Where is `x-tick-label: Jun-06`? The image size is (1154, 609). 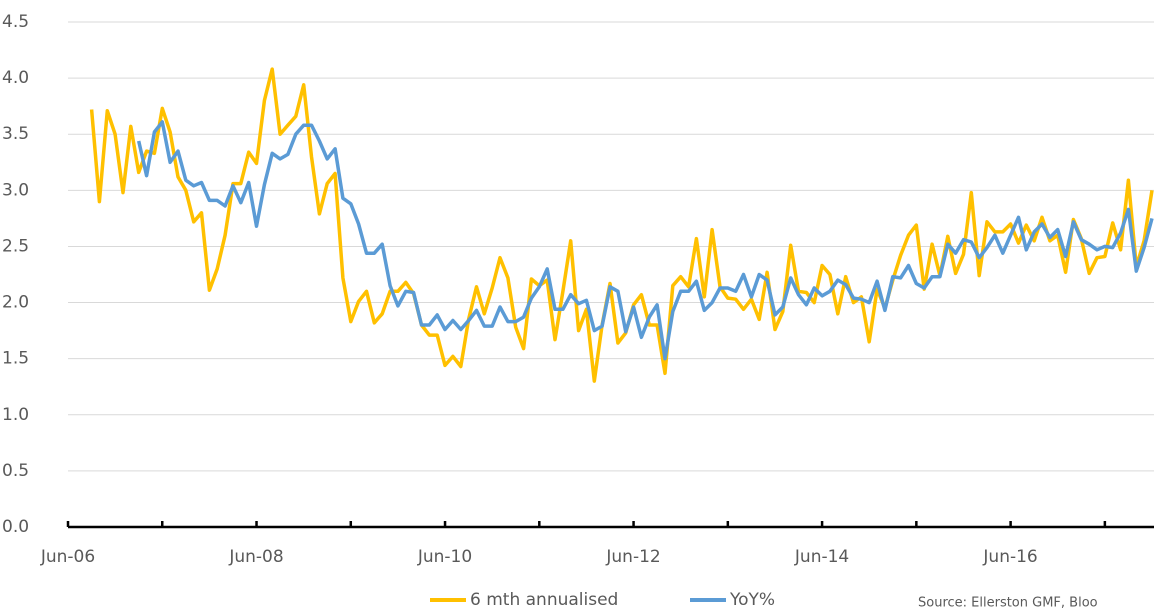 x-tick-label: Jun-06 is located at coordinates (67, 557).